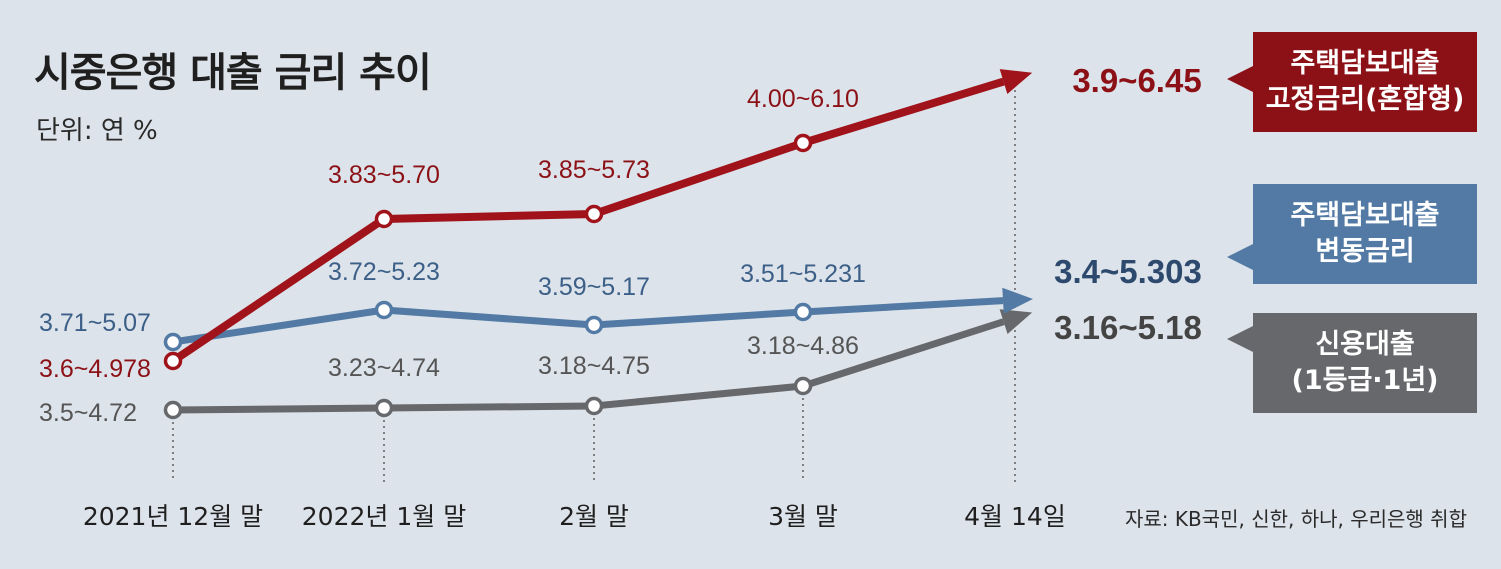 This screenshot has width=1501, height=569. What do you see at coordinates (1136, 80) in the screenshot?
I see `data-label-s0-4: 3.9~6.45` at bounding box center [1136, 80].